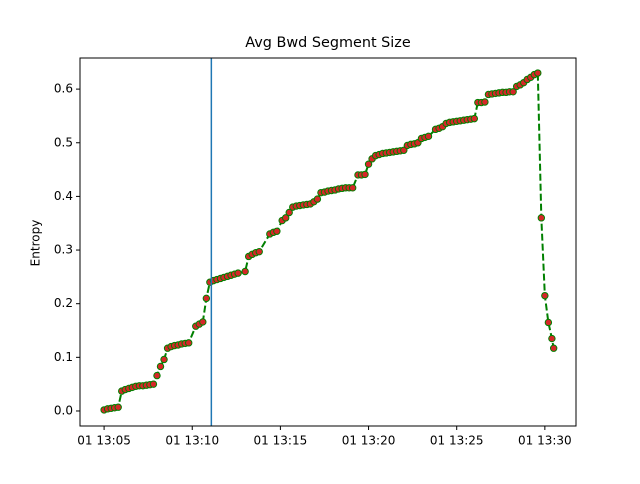 This screenshot has width=640, height=484. I want to click on x-tick-label: 01 13:30, so click(545, 441).